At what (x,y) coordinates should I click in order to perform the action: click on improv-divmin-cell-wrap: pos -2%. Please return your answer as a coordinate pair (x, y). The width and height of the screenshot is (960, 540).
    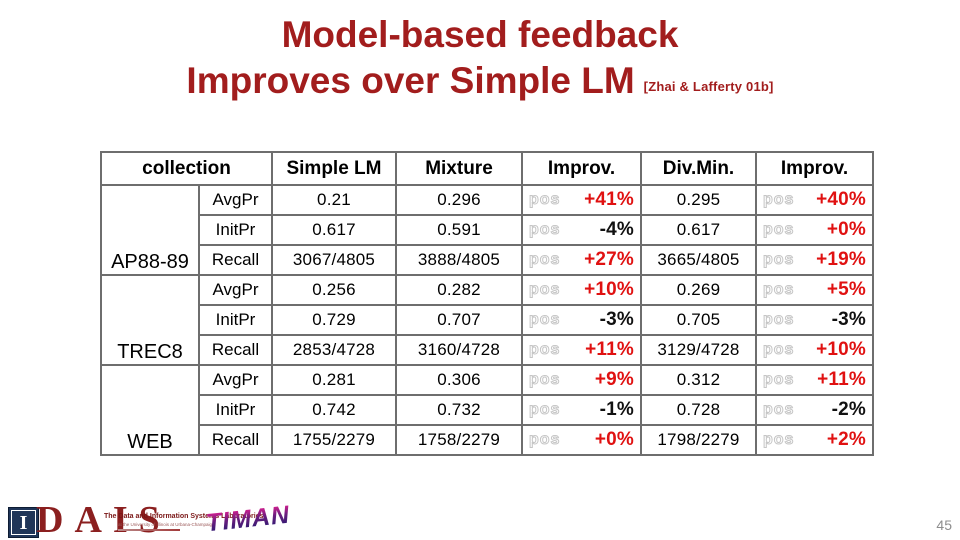
    Looking at the image, I should click on (814, 410).